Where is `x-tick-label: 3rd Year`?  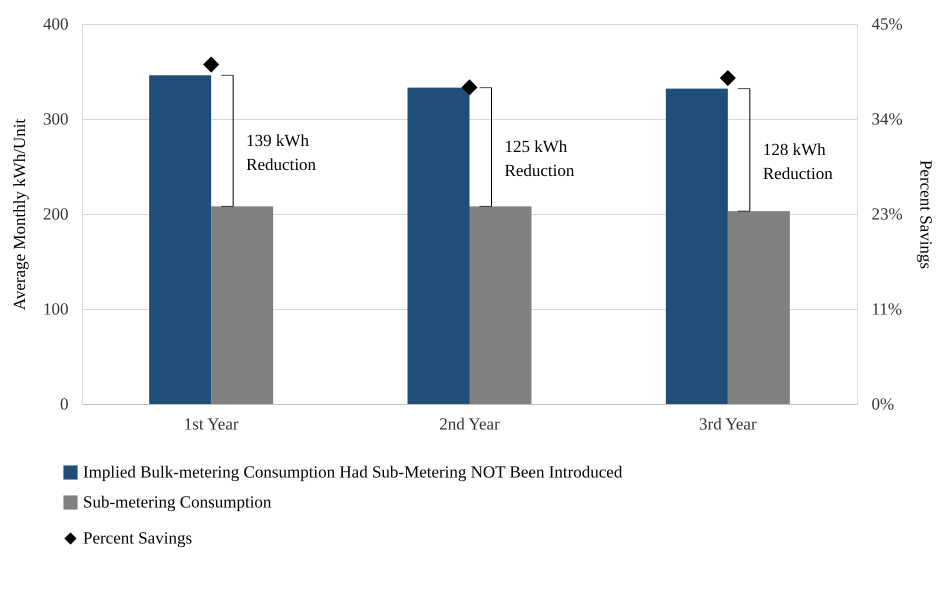 x-tick-label: 3rd Year is located at coordinates (728, 424).